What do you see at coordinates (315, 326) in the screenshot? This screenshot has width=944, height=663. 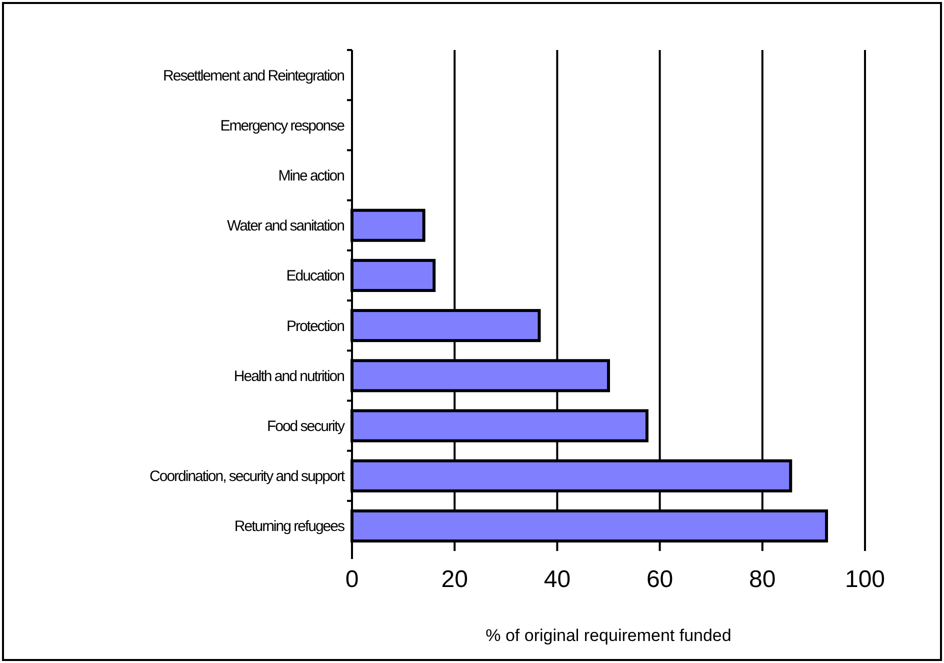 I see `y-tick-label: Protection` at bounding box center [315, 326].